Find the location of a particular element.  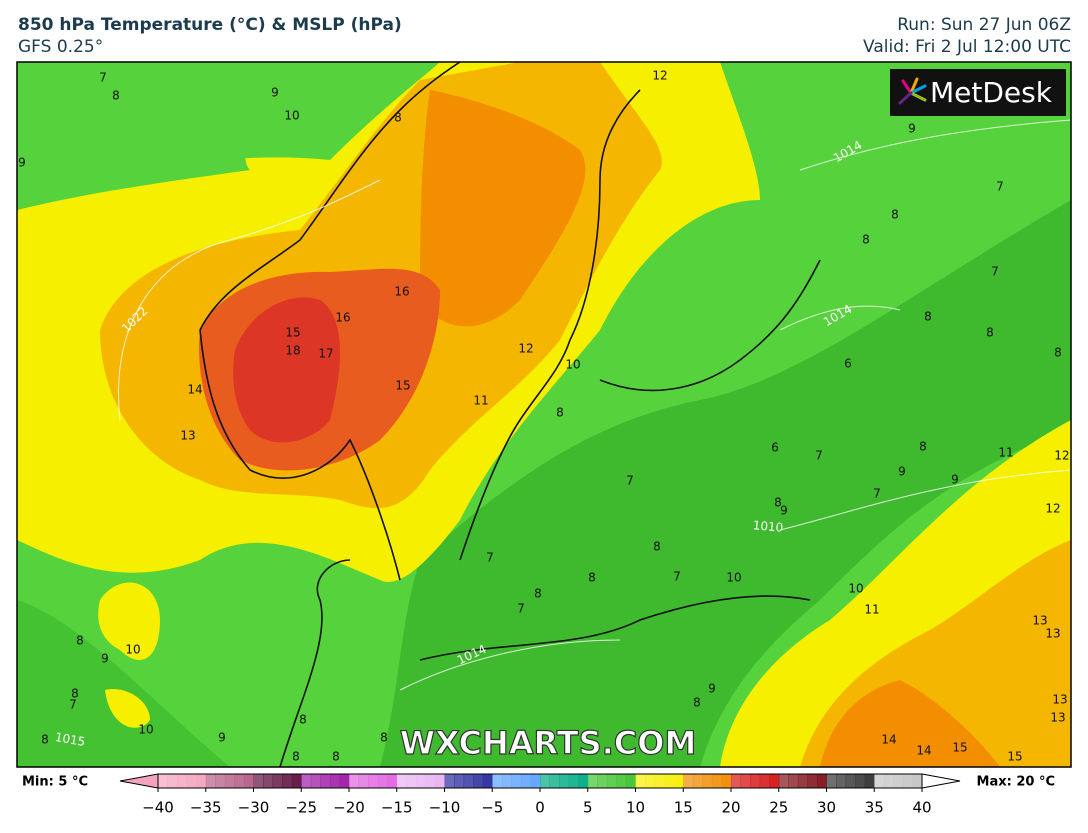

colorbar-tick-label: 10 is located at coordinates (635, 808).